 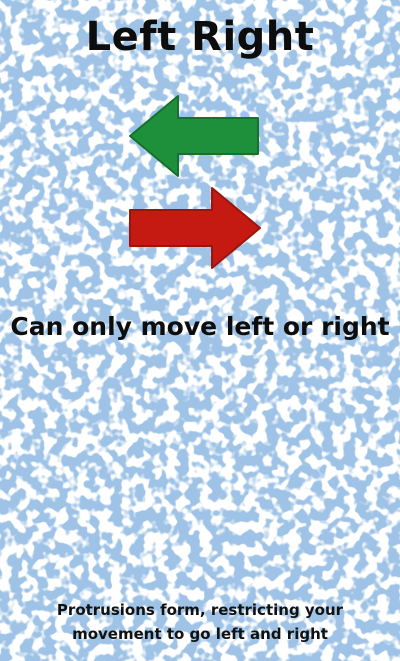 I want to click on right-arrow-icon, so click(x=195, y=228).